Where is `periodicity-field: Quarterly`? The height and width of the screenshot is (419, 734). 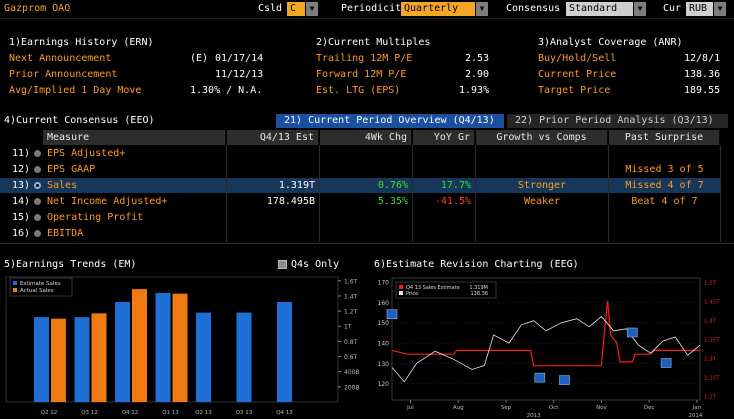
periodicity-field: Quarterly is located at coordinates (438, 9).